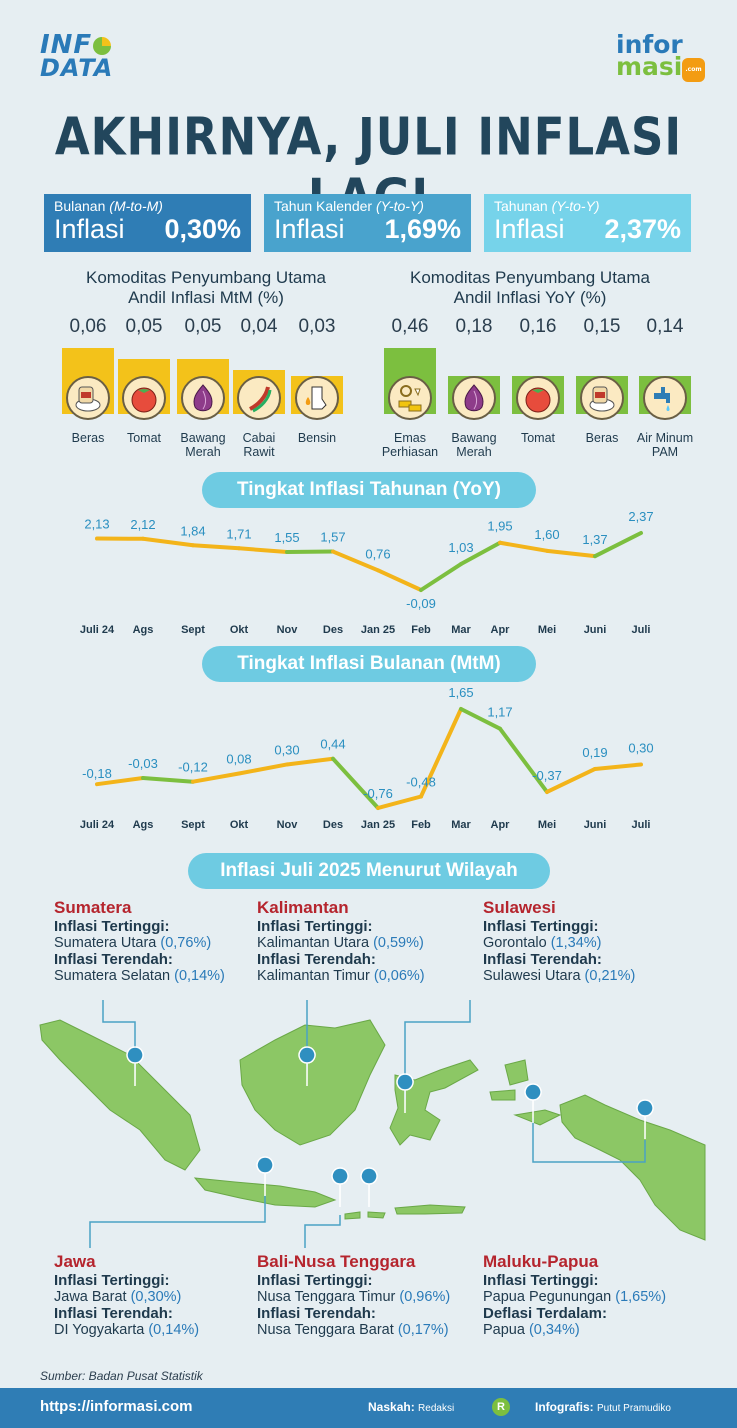  Describe the element at coordinates (259, 445) in the screenshot. I see `commodity-label: Cabai Rawit` at that location.